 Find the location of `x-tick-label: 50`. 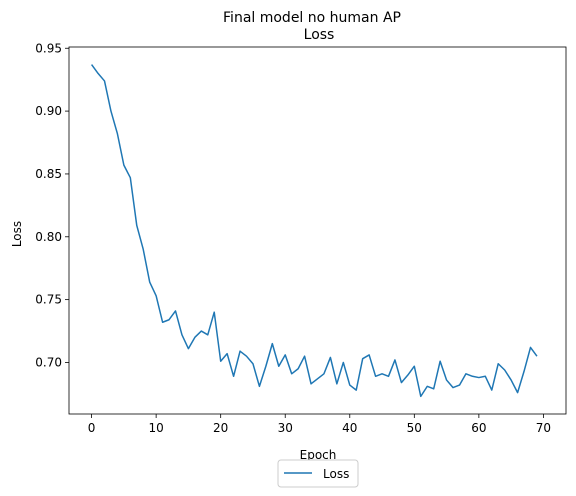

x-tick-label: 50 is located at coordinates (414, 428).